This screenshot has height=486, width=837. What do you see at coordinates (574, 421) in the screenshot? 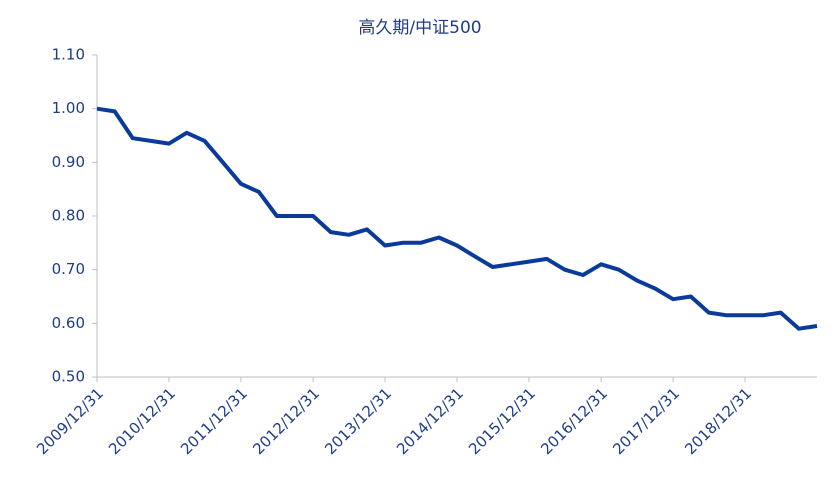
I see `x-tick-label: 2016/12/31` at bounding box center [574, 421].